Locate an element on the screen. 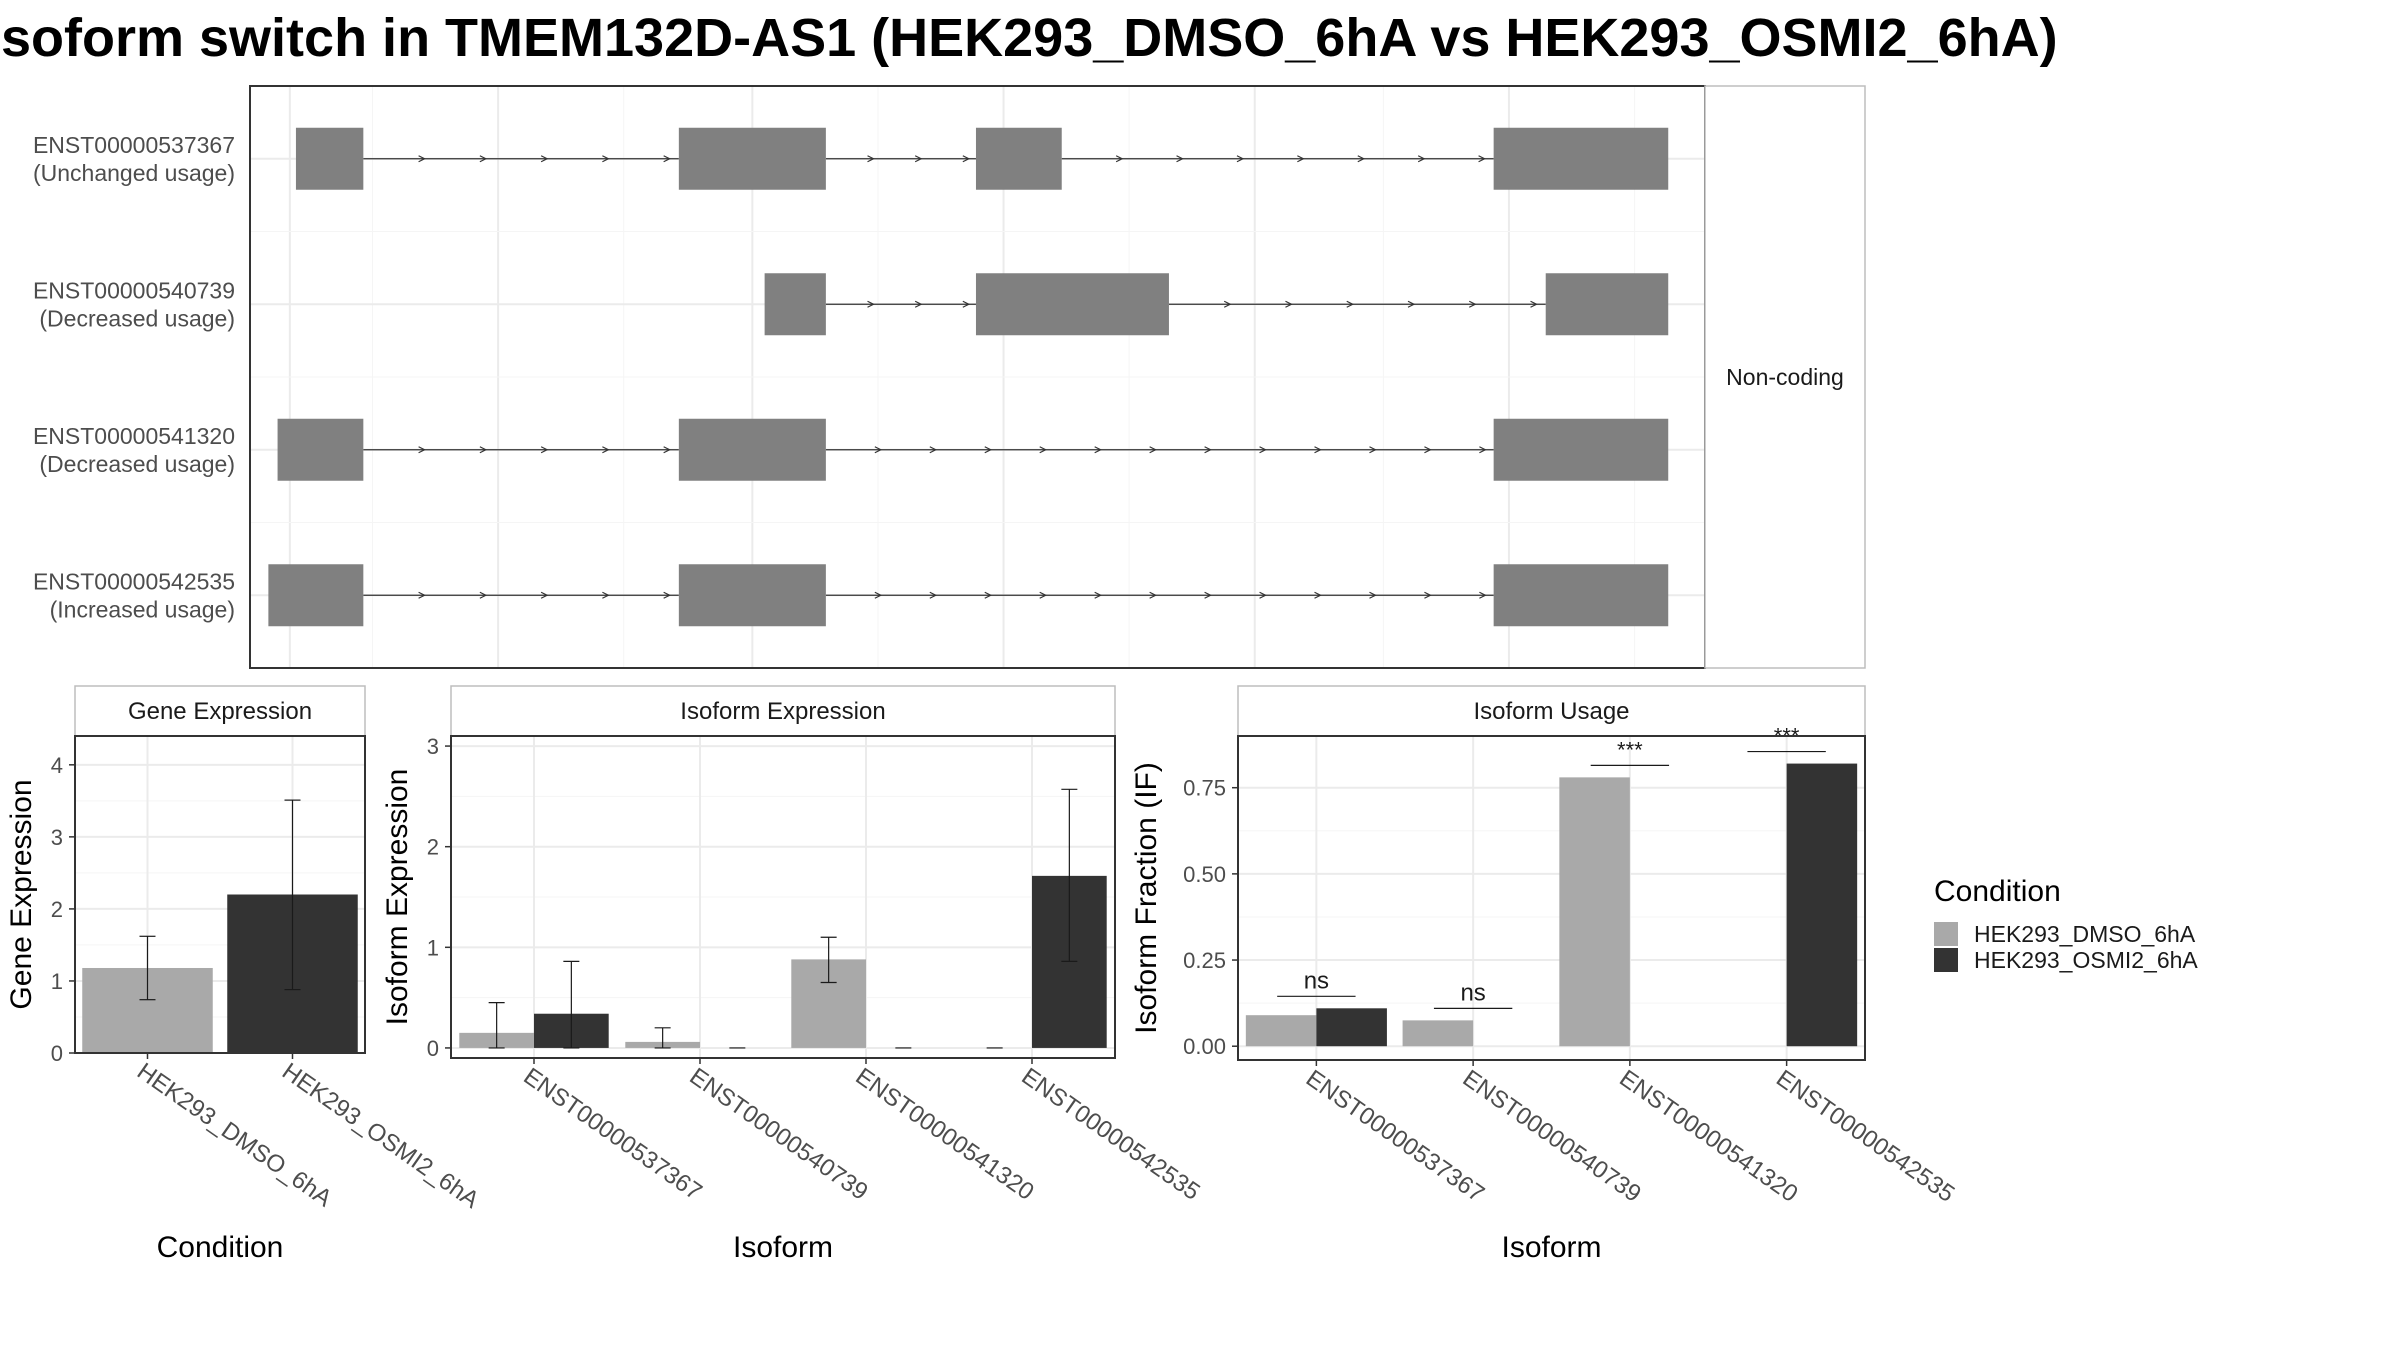 This screenshot has width=2400, height=1350. x-tick-label: ENST00000537367 is located at coordinates (613, 1134).